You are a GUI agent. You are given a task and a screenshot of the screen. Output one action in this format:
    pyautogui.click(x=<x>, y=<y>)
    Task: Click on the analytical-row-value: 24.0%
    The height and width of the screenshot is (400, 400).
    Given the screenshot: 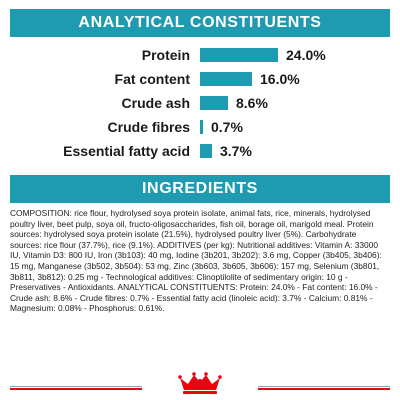 What is the action you would take?
    pyautogui.click(x=306, y=55)
    